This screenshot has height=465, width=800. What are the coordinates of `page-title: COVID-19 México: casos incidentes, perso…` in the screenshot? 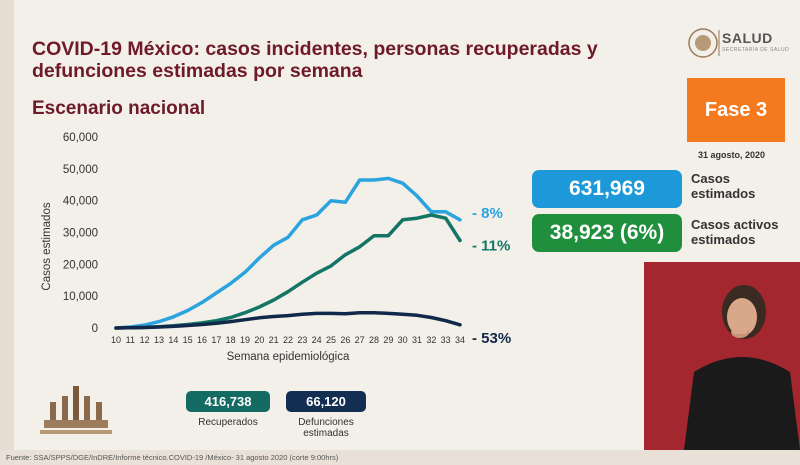 It's located at (315, 60).